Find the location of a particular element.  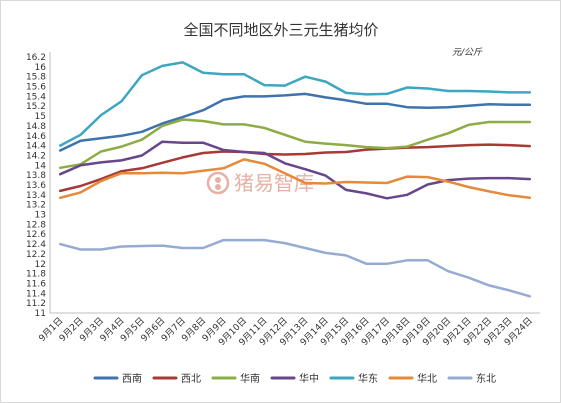

y-tick-label: 13.6 is located at coordinates (36, 186).